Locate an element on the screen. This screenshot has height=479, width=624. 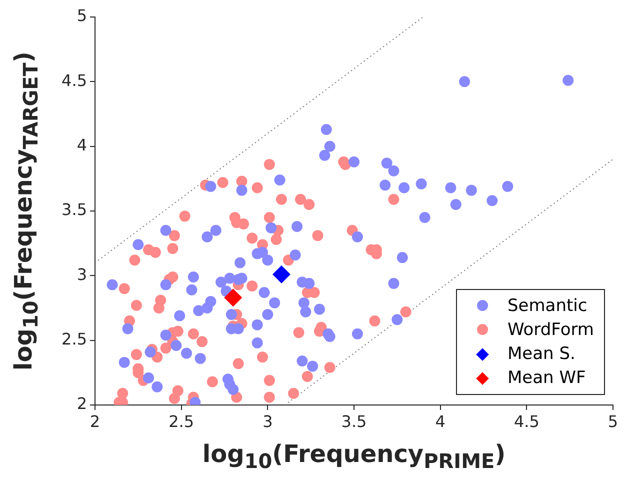
legend-label: WordForm is located at coordinates (550, 330).